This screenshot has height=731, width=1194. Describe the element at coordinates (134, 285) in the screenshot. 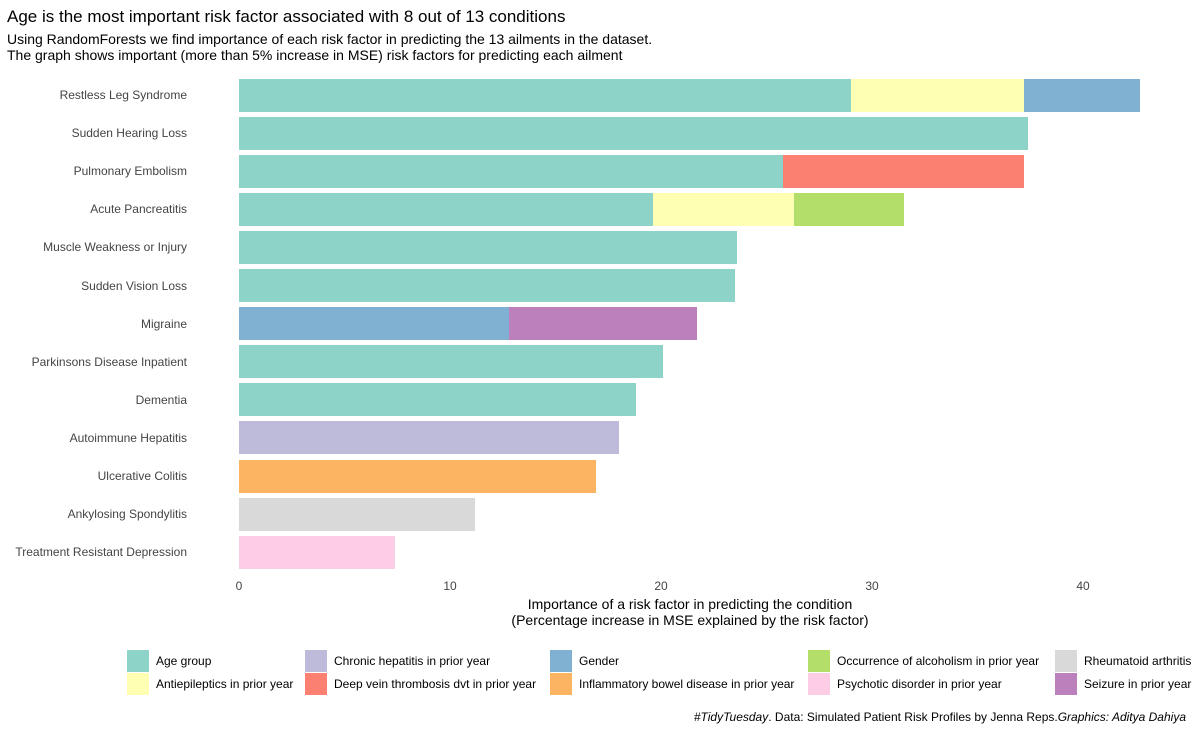

I see `y-tick-label: Sudden Vision Loss` at that location.